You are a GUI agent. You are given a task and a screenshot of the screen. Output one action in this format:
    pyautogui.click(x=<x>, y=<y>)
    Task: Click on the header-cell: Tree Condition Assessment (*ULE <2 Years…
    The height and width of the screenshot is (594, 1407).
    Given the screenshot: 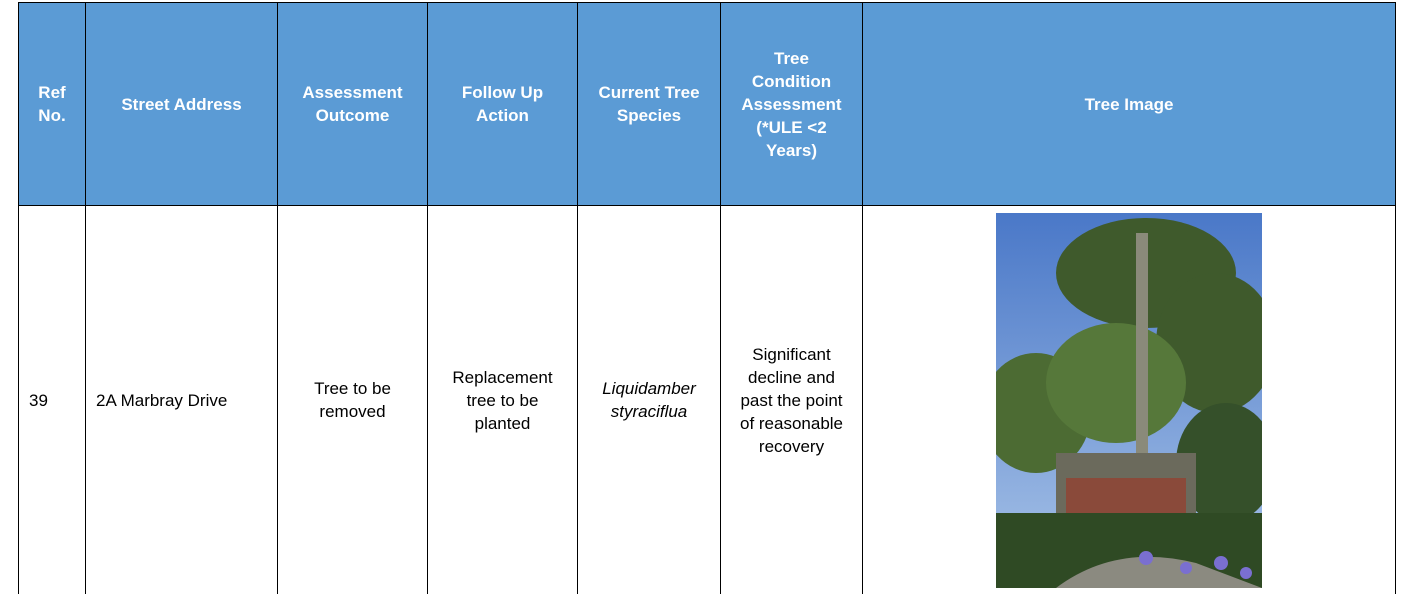 What is the action you would take?
    pyautogui.click(x=792, y=104)
    